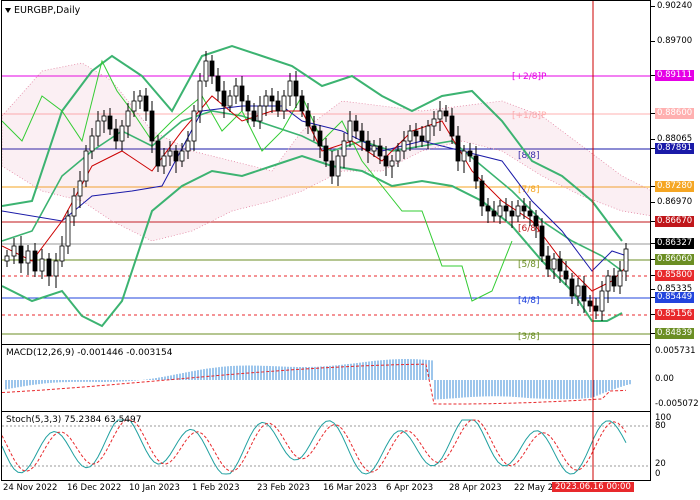  What do you see at coordinates (675, 314) in the screenshot?
I see `price-label: 0.85156` at bounding box center [675, 314].